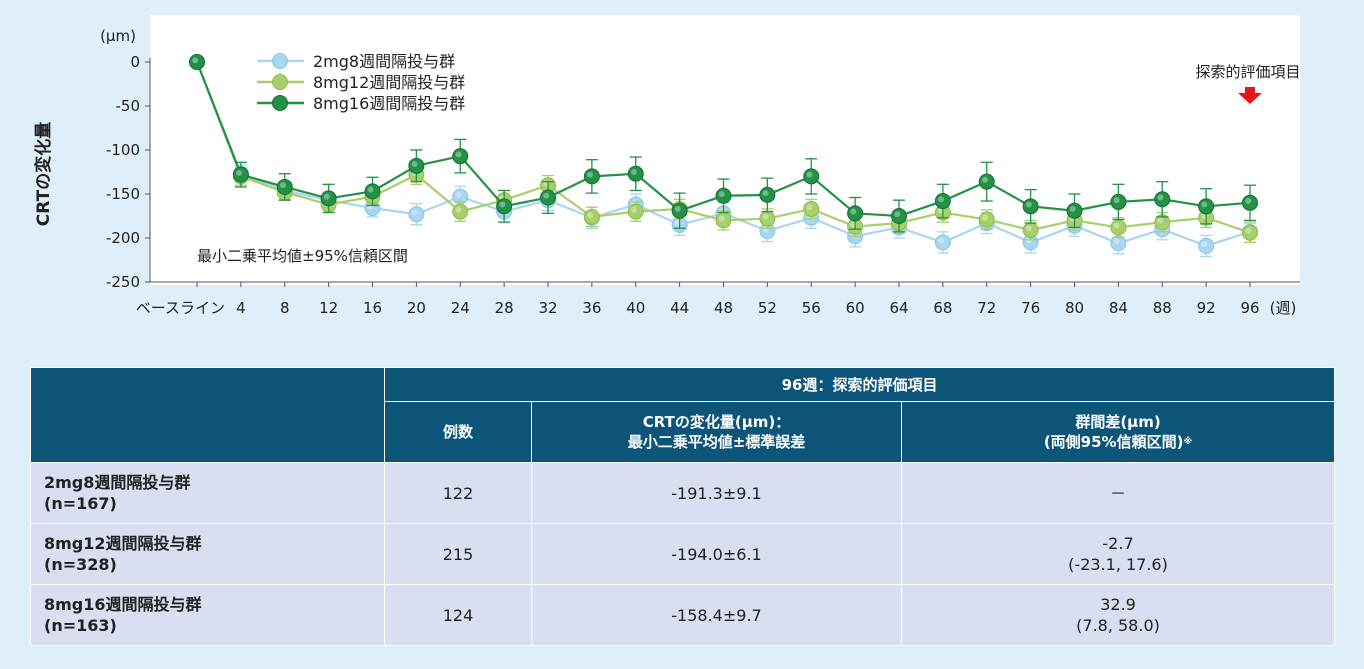  Describe the element at coordinates (180, 308) in the screenshot. I see `x-tick-label: ベースライン` at that location.